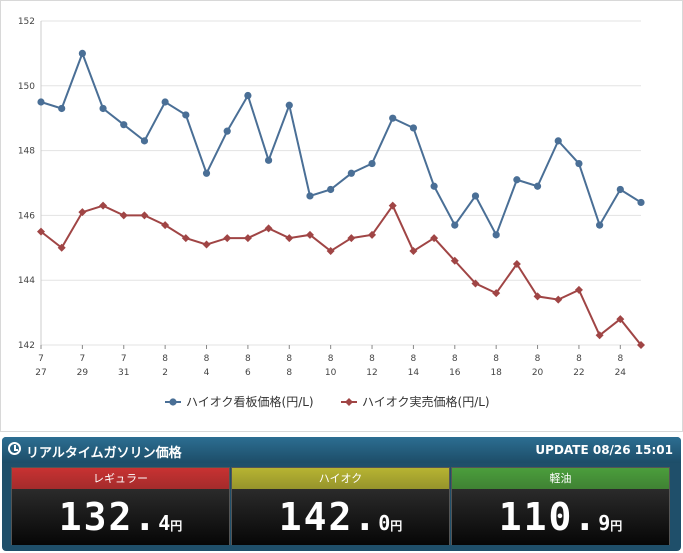 The image size is (683, 553). I want to click on fuel-high-octane-price-int: 142., so click(328, 517).